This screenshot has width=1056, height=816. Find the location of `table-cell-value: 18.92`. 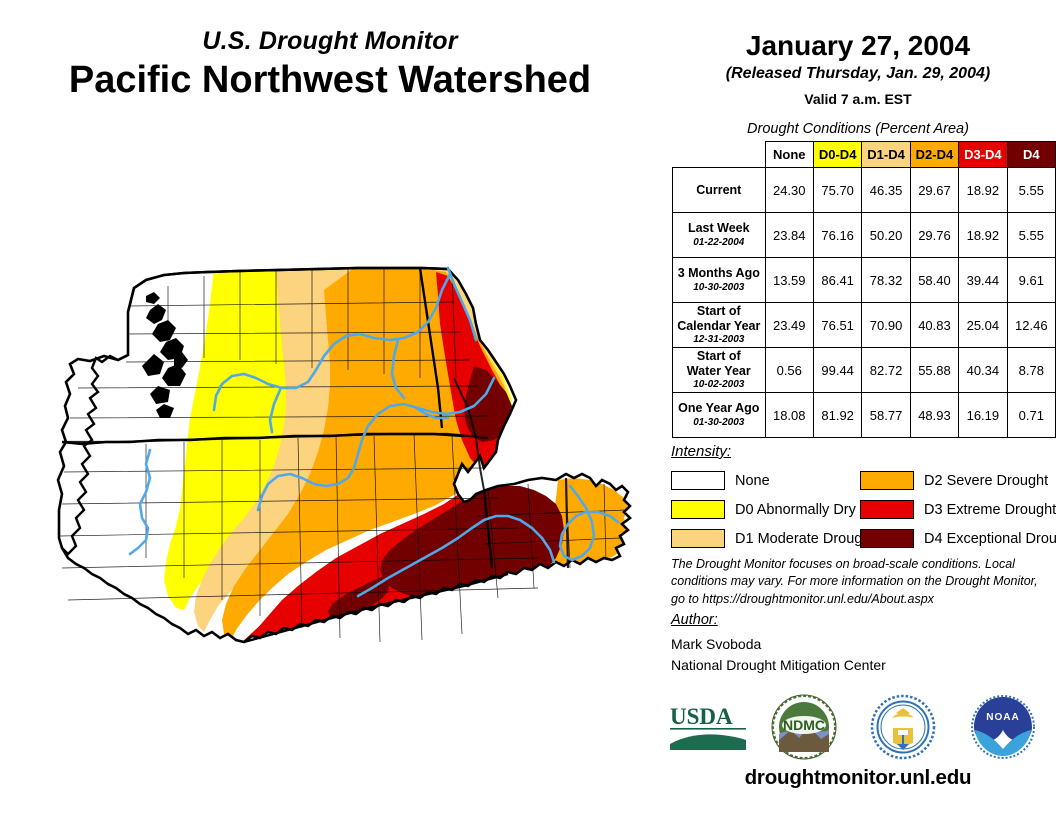

table-cell-value: 18.92 is located at coordinates (983, 190).